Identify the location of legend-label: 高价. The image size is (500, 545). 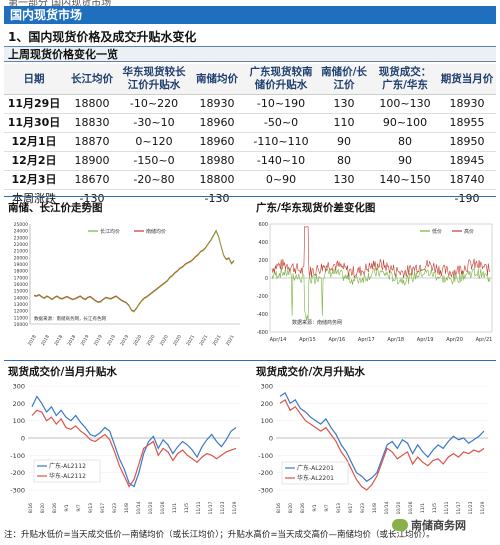
(469, 231).